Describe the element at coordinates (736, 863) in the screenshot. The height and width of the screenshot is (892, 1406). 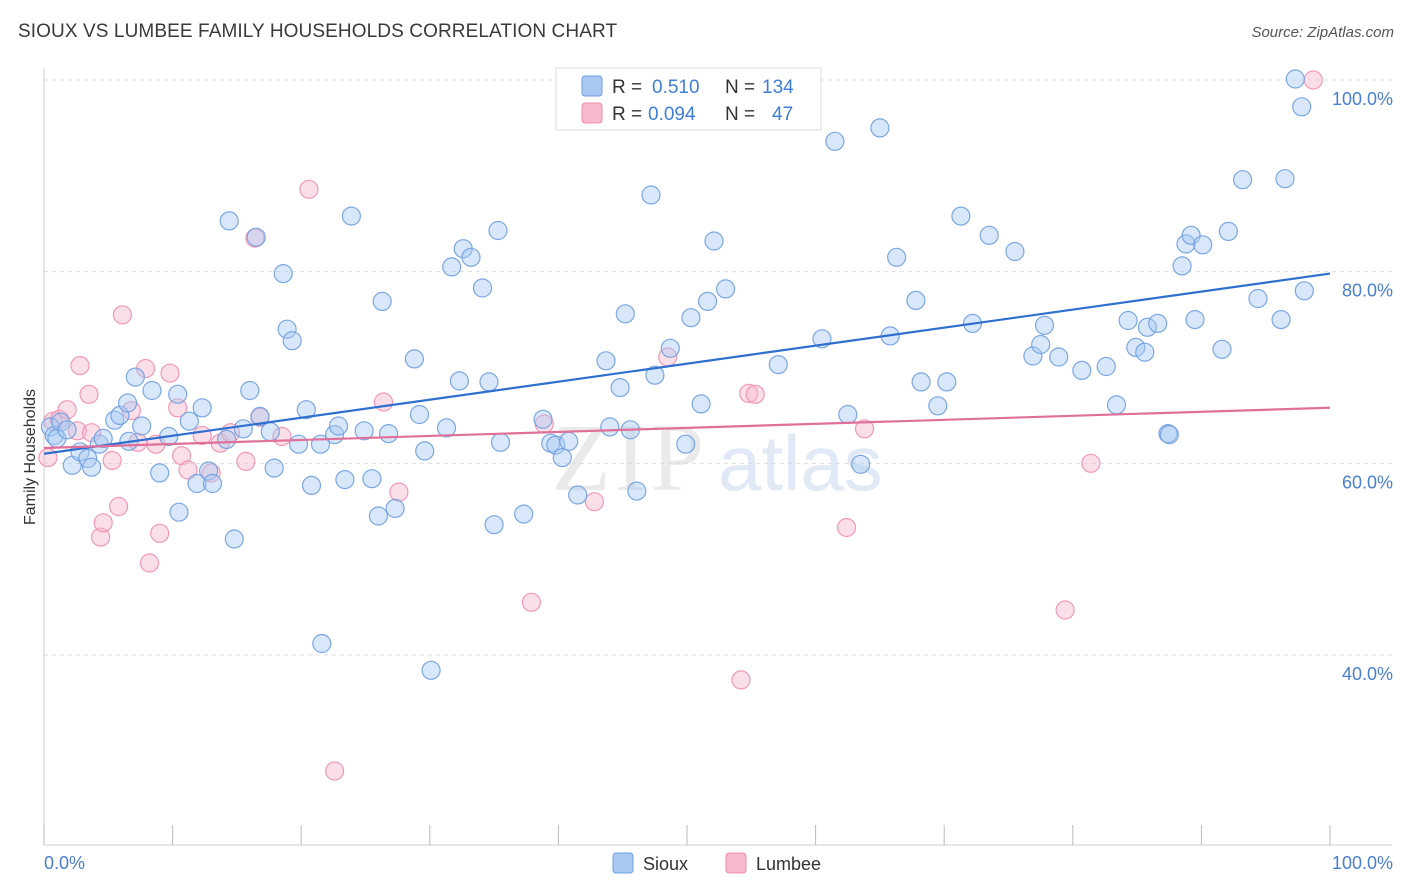
I see `bottom-legend-lumbee-swatch` at that location.